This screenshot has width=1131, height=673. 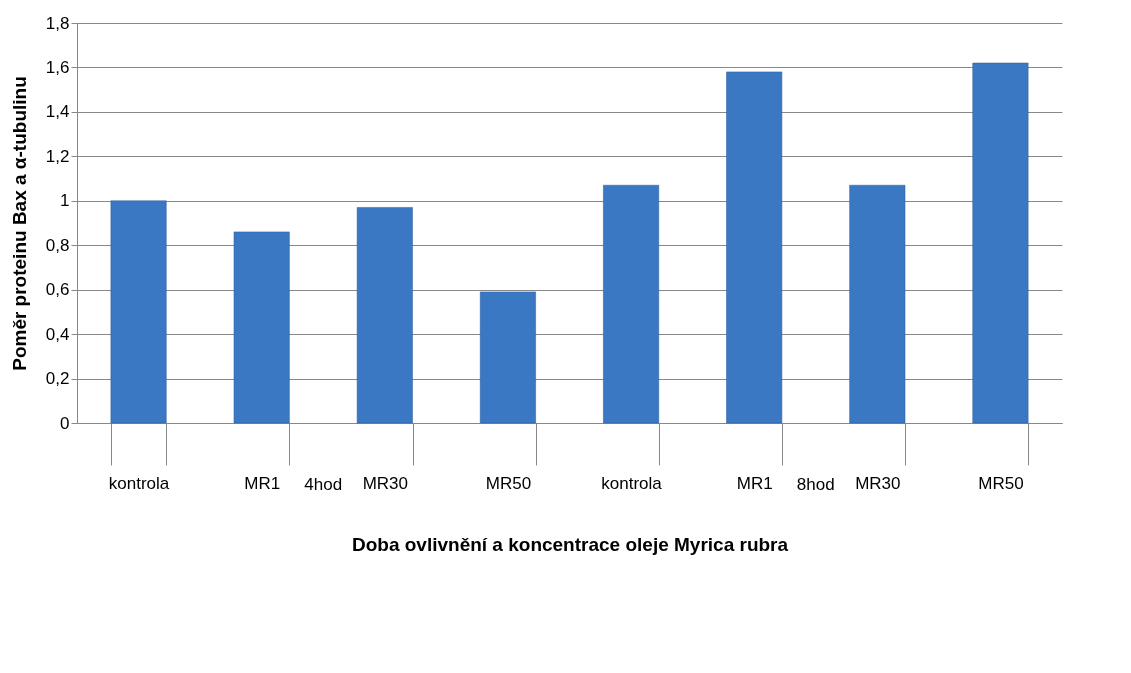 I want to click on text: 8hod, so click(x=815, y=484).